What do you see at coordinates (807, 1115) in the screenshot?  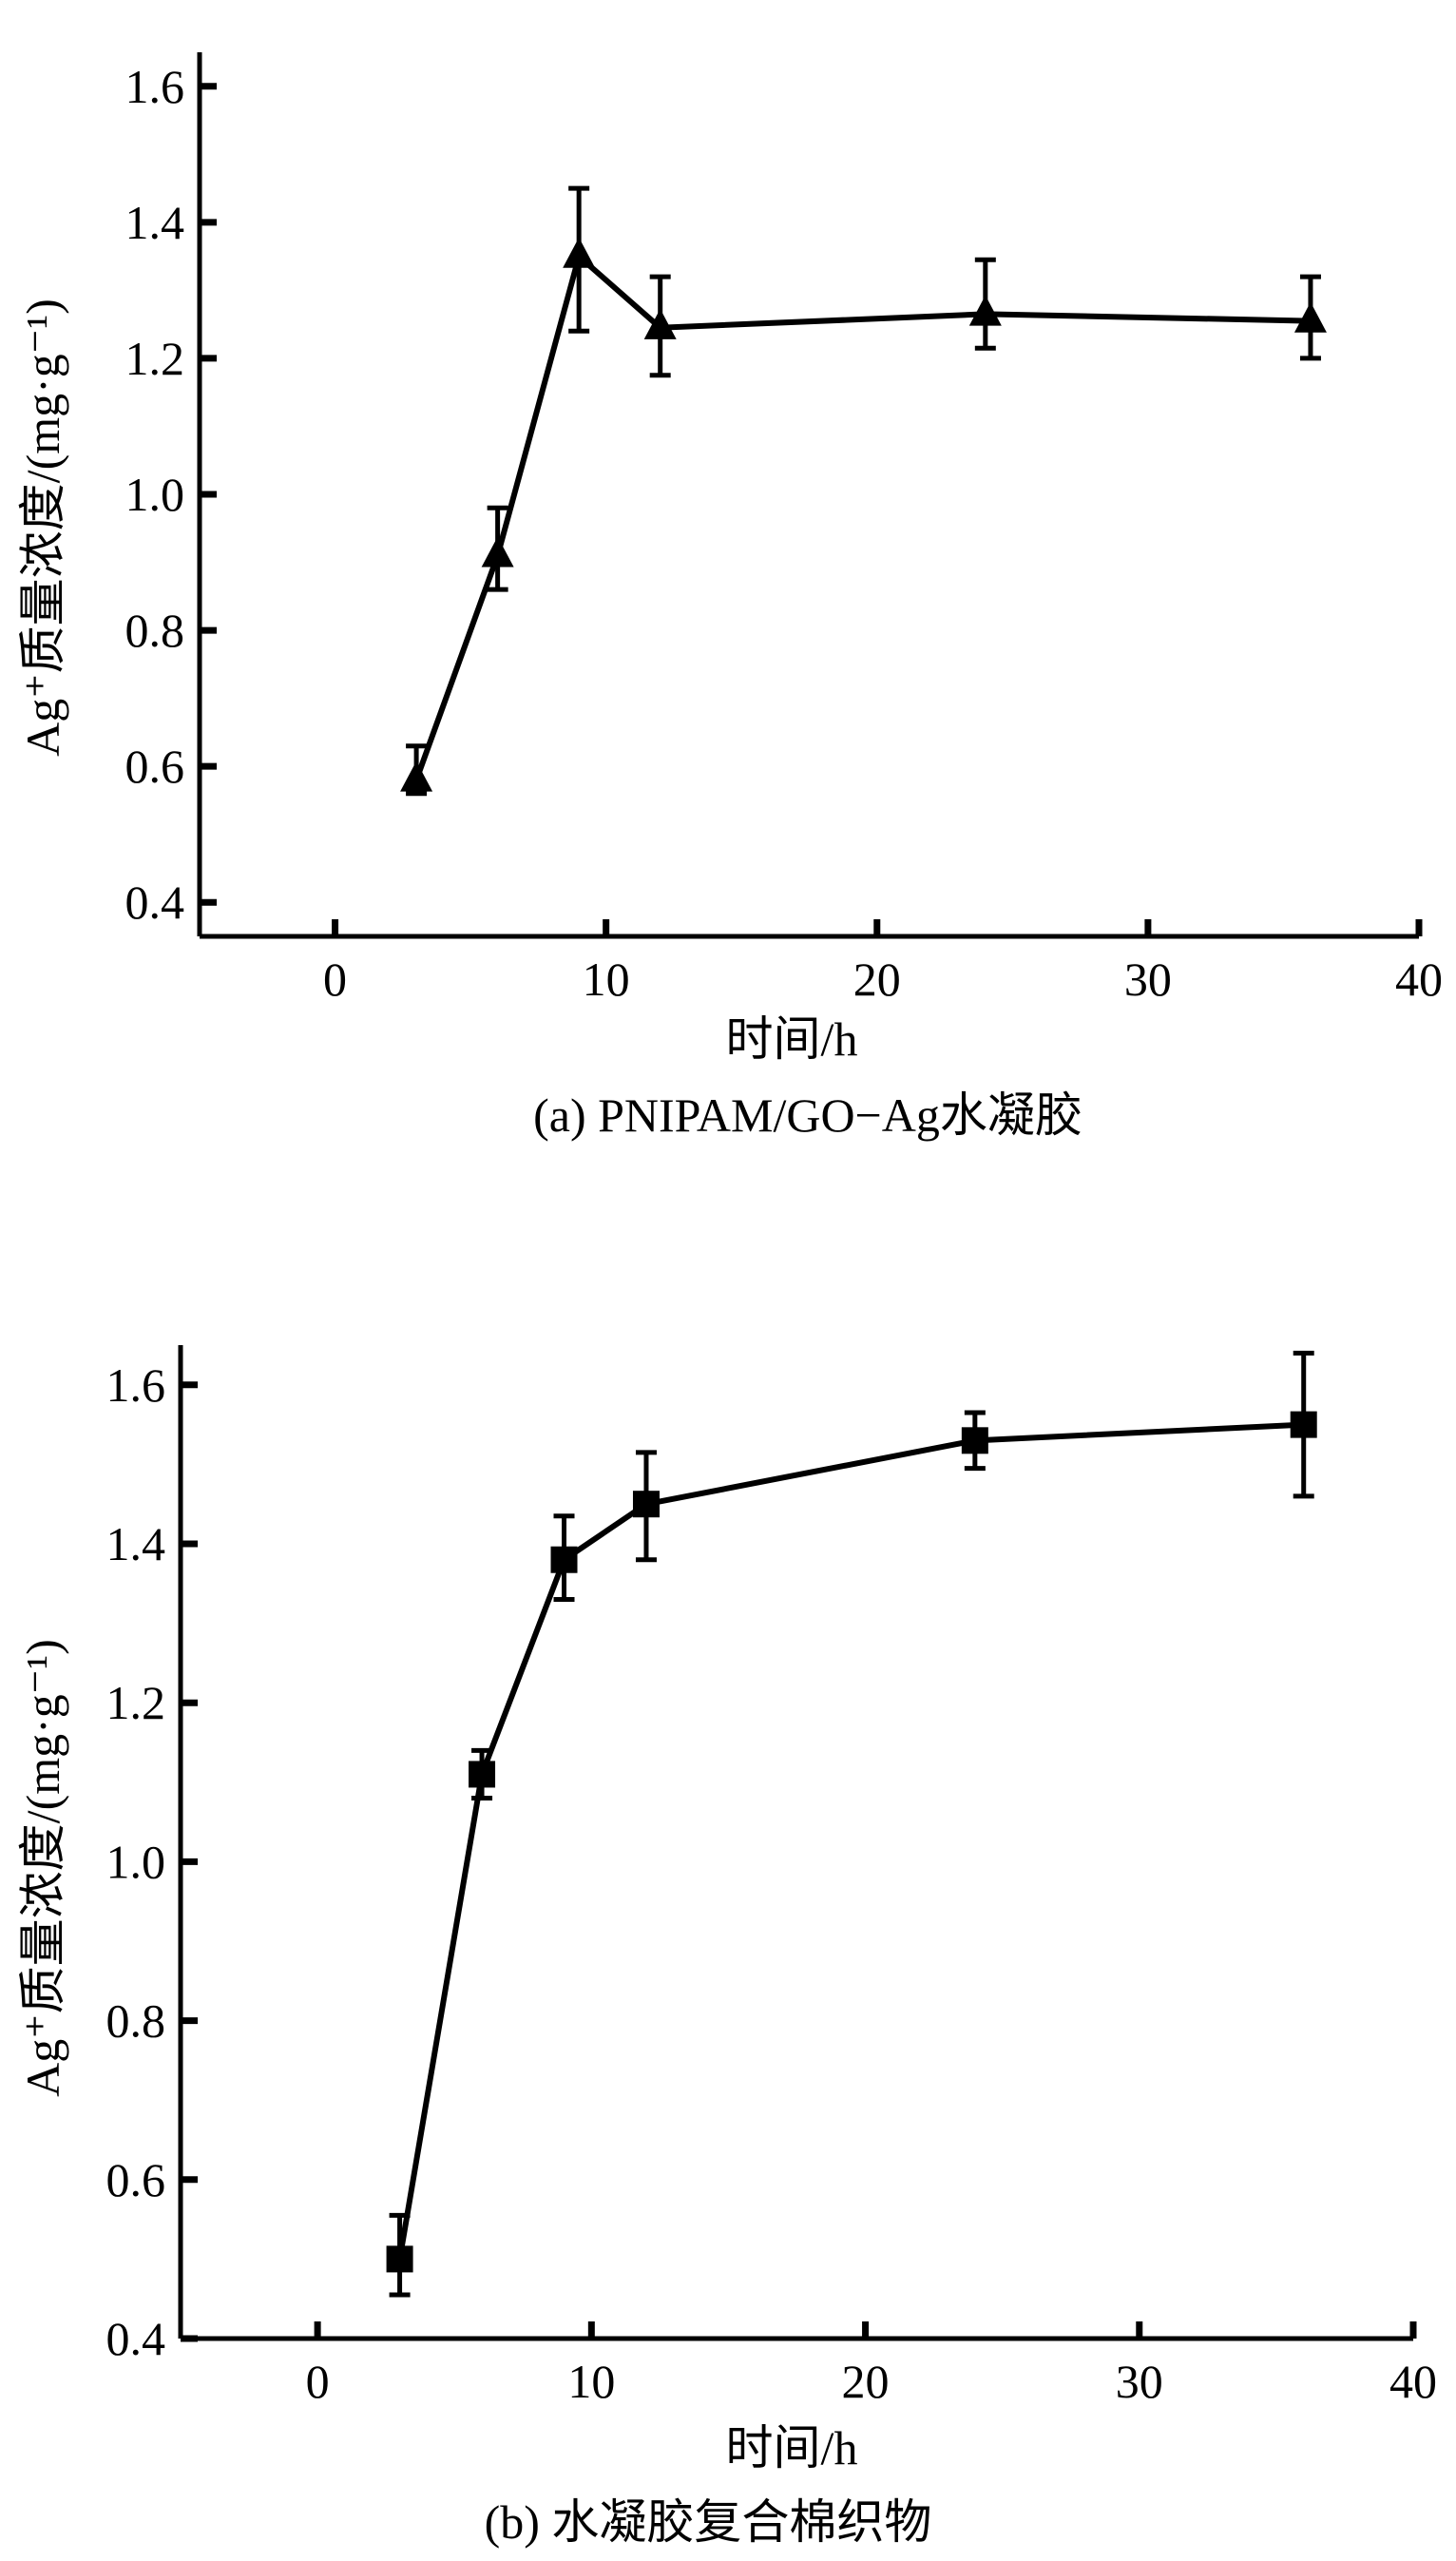 I see `caption-a: (a) PNIPAM/GO−Ag水凝胶` at bounding box center [807, 1115].